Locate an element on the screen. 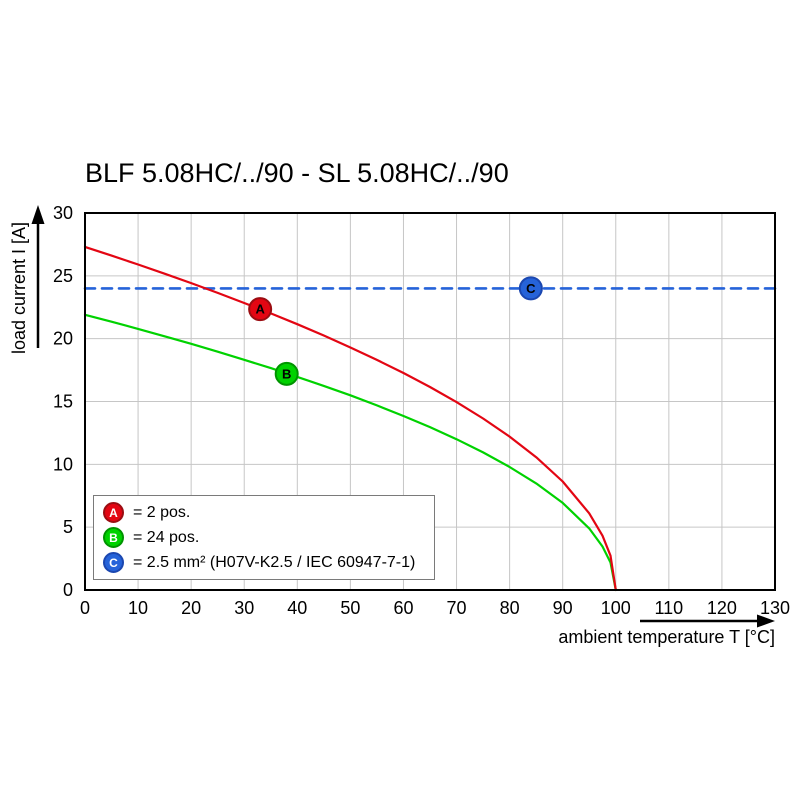 The height and width of the screenshot is (800, 800). x-tick-label: 30 is located at coordinates (244, 608).